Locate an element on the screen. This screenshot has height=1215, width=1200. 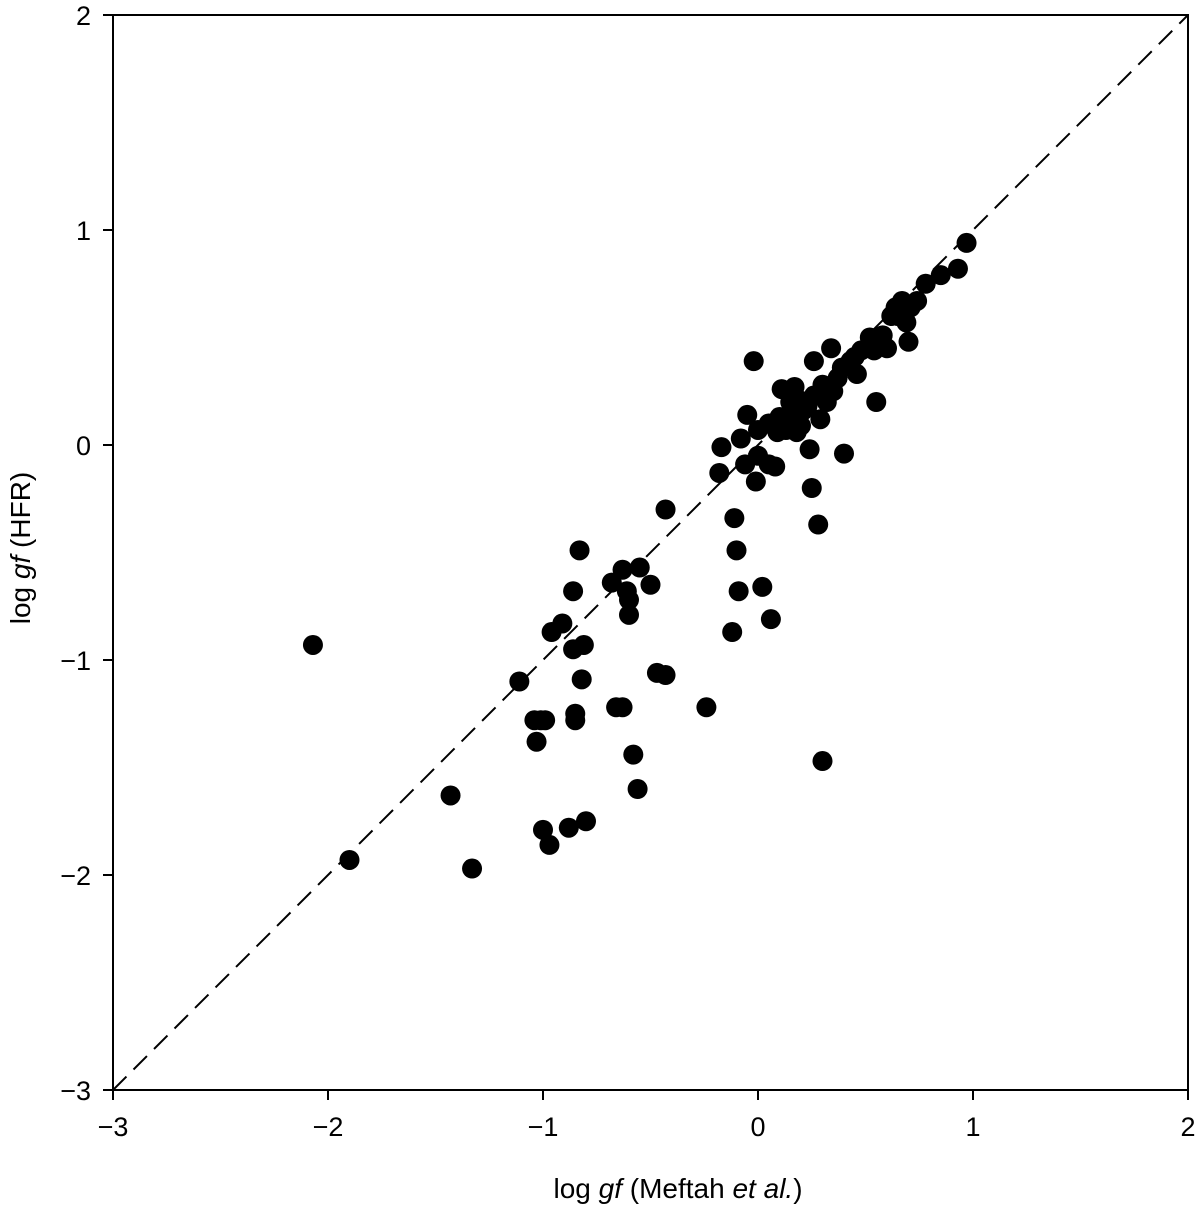
x-tick-label: 1 is located at coordinates (972, 1127).